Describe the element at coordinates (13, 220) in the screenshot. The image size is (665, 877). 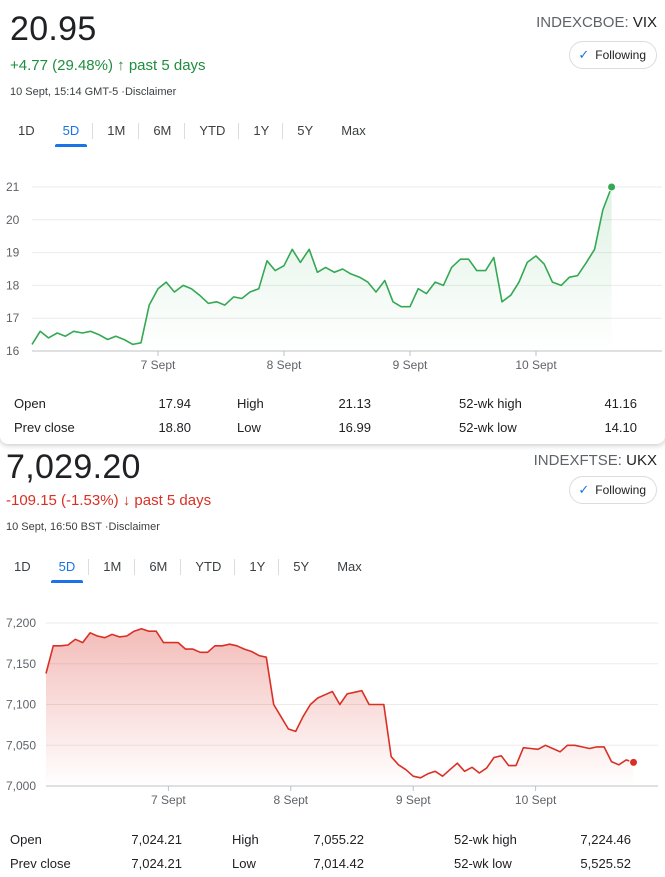
I see `y-tick-label: 20` at that location.